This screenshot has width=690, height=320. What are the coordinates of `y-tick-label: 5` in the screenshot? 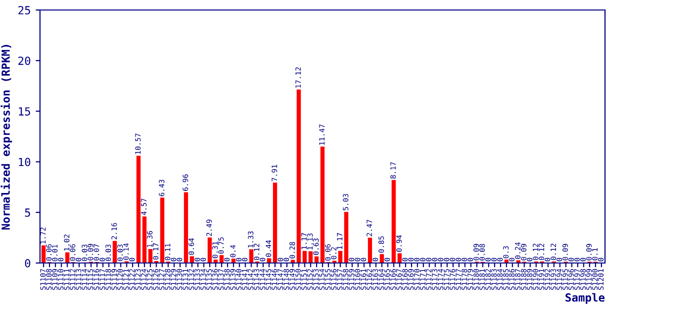 It's located at (27, 212).